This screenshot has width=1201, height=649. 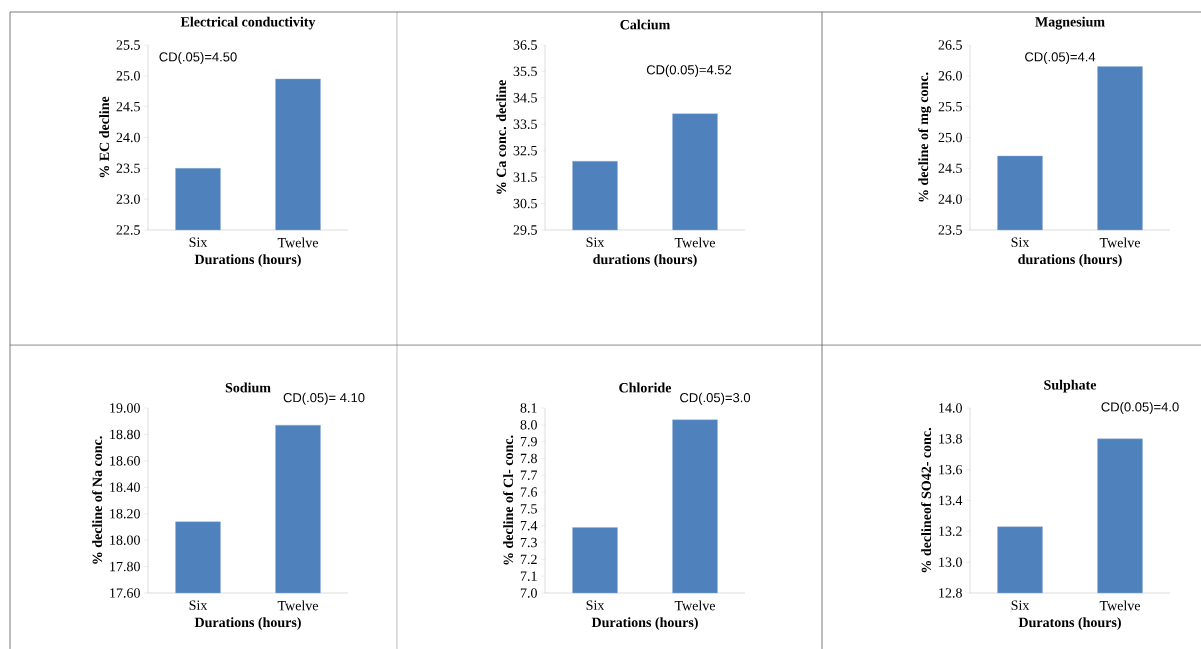 What do you see at coordinates (508, 500) in the screenshot?
I see `y-axis-title: % decline of Cl- conc.` at bounding box center [508, 500].